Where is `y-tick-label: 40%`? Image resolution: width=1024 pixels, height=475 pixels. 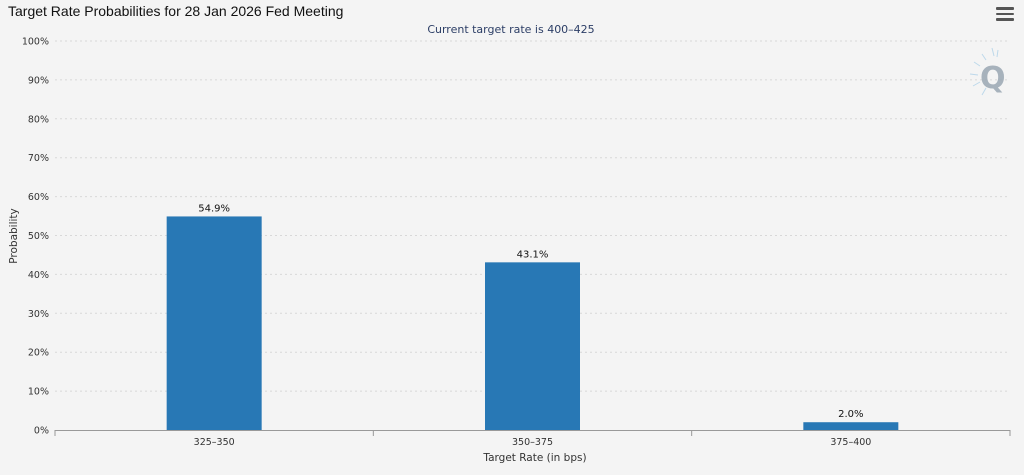 y-tick-label: 40% is located at coordinates (38, 275).